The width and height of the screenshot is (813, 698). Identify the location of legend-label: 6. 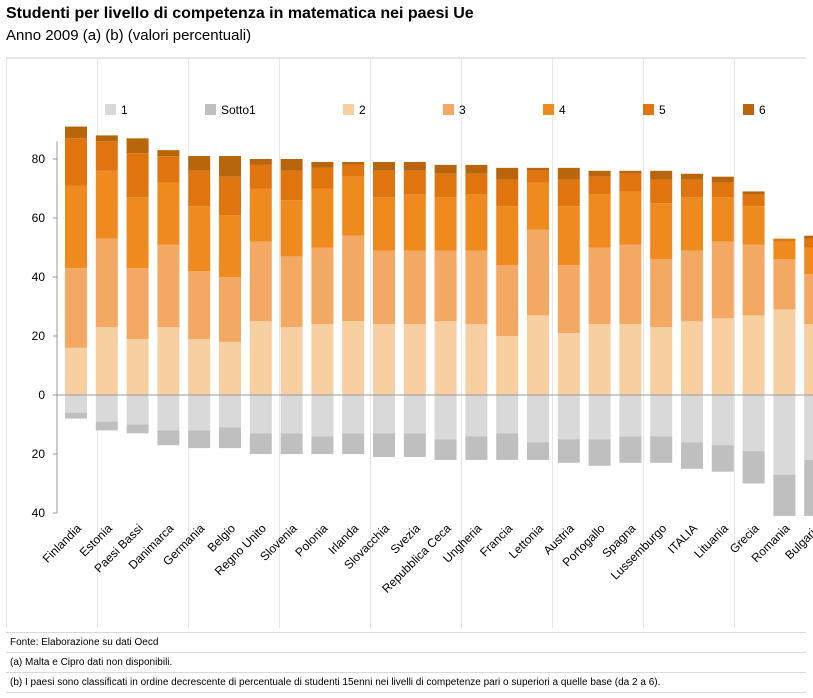
(762, 110).